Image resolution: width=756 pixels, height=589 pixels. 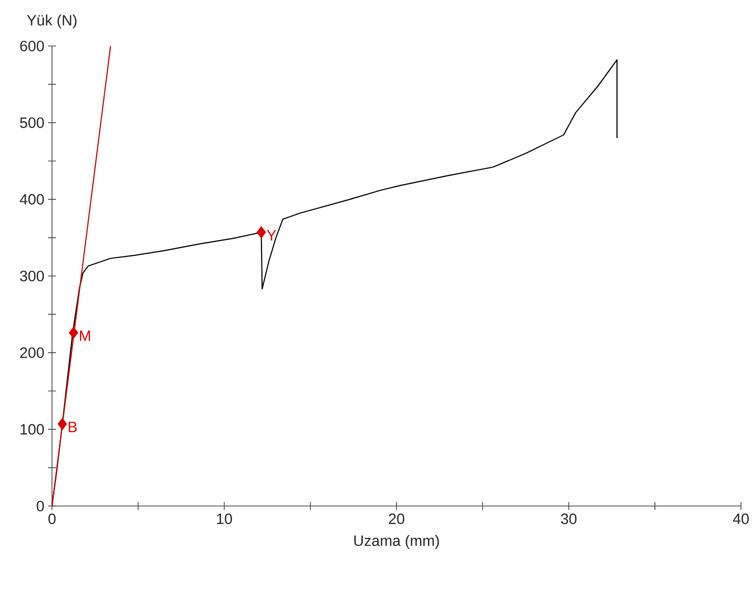 I want to click on x-tick-label: 0, so click(x=52, y=519).